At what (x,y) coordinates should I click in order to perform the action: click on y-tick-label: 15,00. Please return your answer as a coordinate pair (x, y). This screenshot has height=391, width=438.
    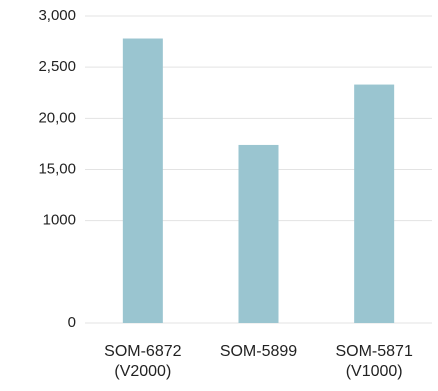
    Looking at the image, I should click on (57, 168).